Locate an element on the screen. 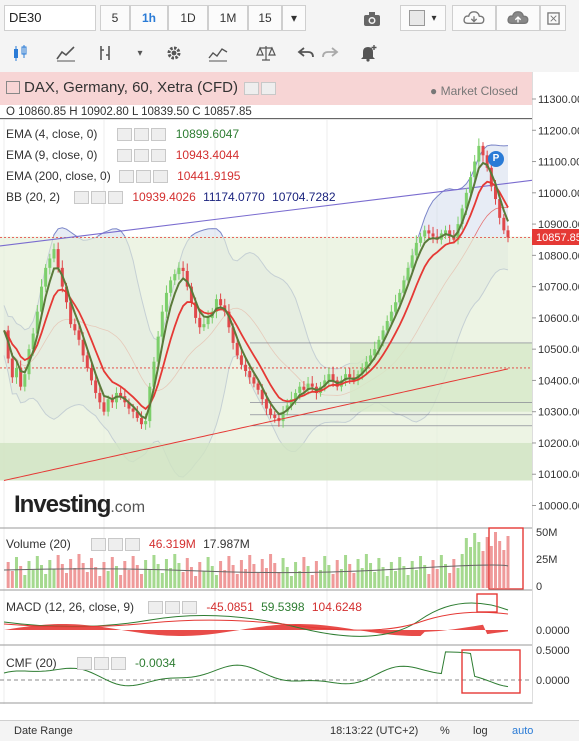 This screenshot has width=579, height=741. cmf-axis-label: 0.5000 is located at coordinates (553, 651).